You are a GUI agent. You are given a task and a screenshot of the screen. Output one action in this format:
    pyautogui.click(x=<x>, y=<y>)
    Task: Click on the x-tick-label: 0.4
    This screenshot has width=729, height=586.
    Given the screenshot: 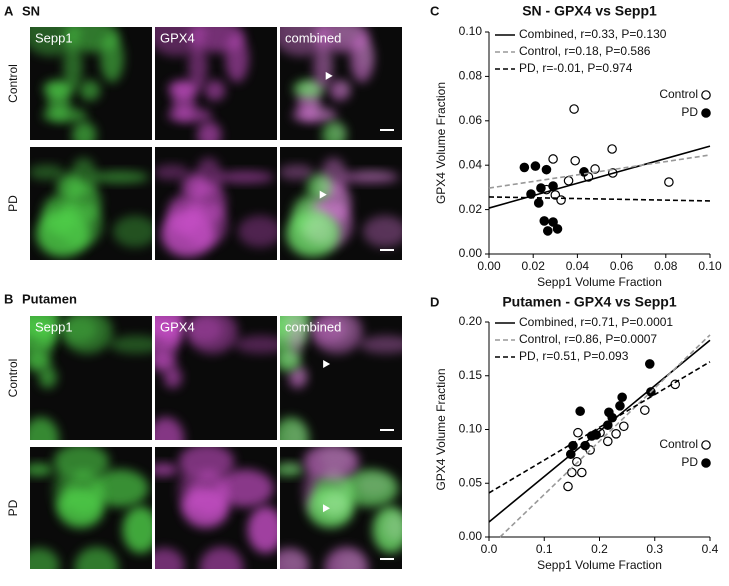 What is the action you would take?
    pyautogui.click(x=710, y=549)
    